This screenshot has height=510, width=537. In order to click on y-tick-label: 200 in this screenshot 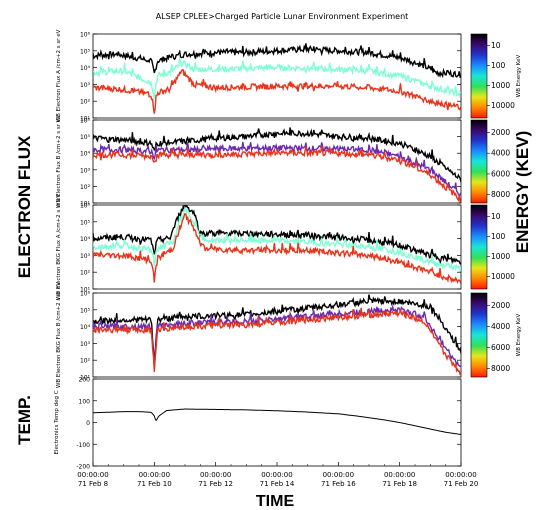, I will do `click(85, 380)`.